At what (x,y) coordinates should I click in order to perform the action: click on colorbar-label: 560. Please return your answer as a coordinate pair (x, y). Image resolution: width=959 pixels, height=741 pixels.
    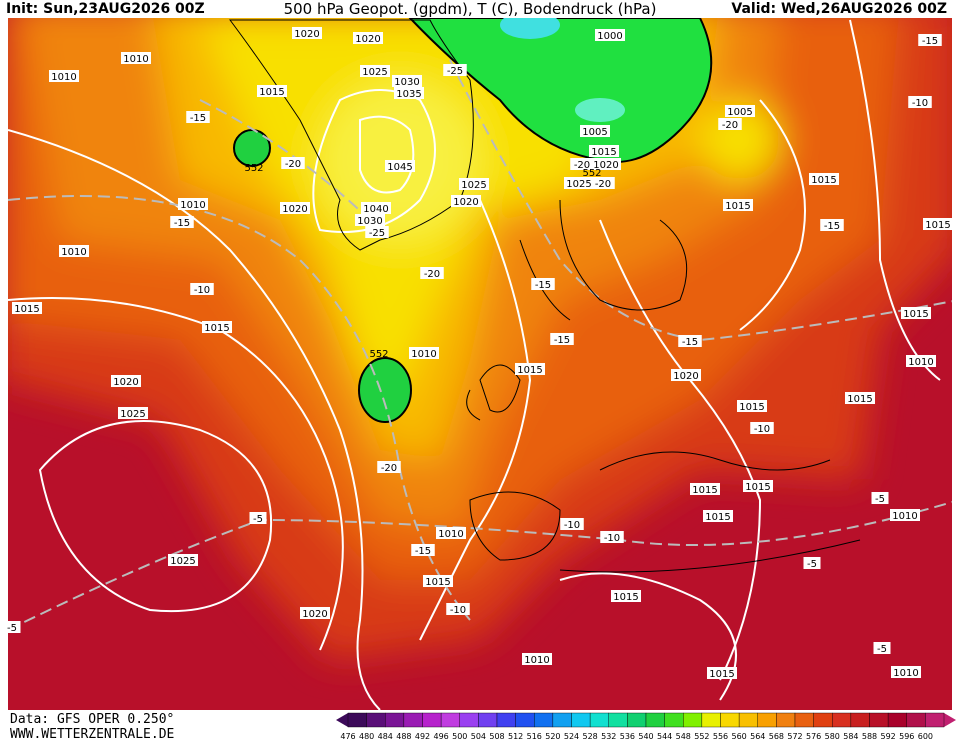
    Looking at the image, I should click on (738, 736).